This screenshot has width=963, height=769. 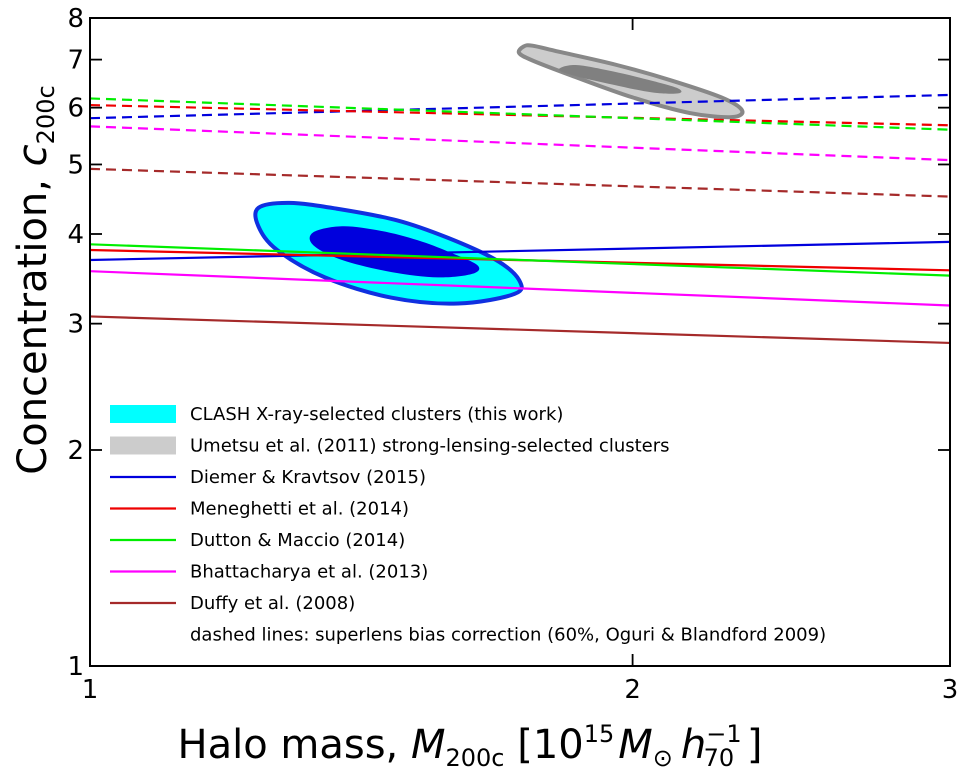 I want to click on y-axis-title: Concentration, c200c, so click(x=35, y=279).